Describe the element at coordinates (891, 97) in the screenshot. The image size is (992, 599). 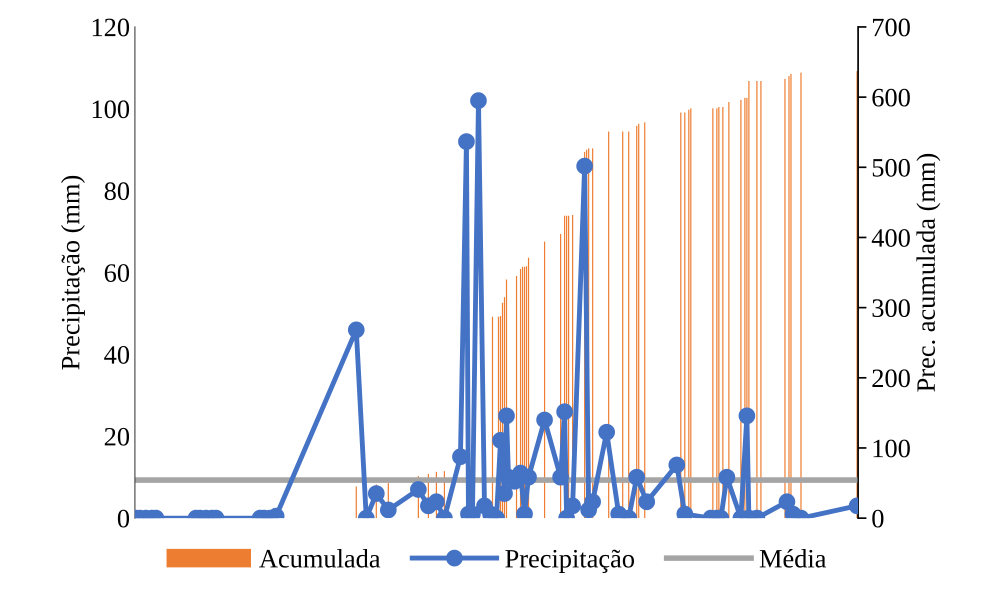
I see `y2-tick-label: 600` at that location.